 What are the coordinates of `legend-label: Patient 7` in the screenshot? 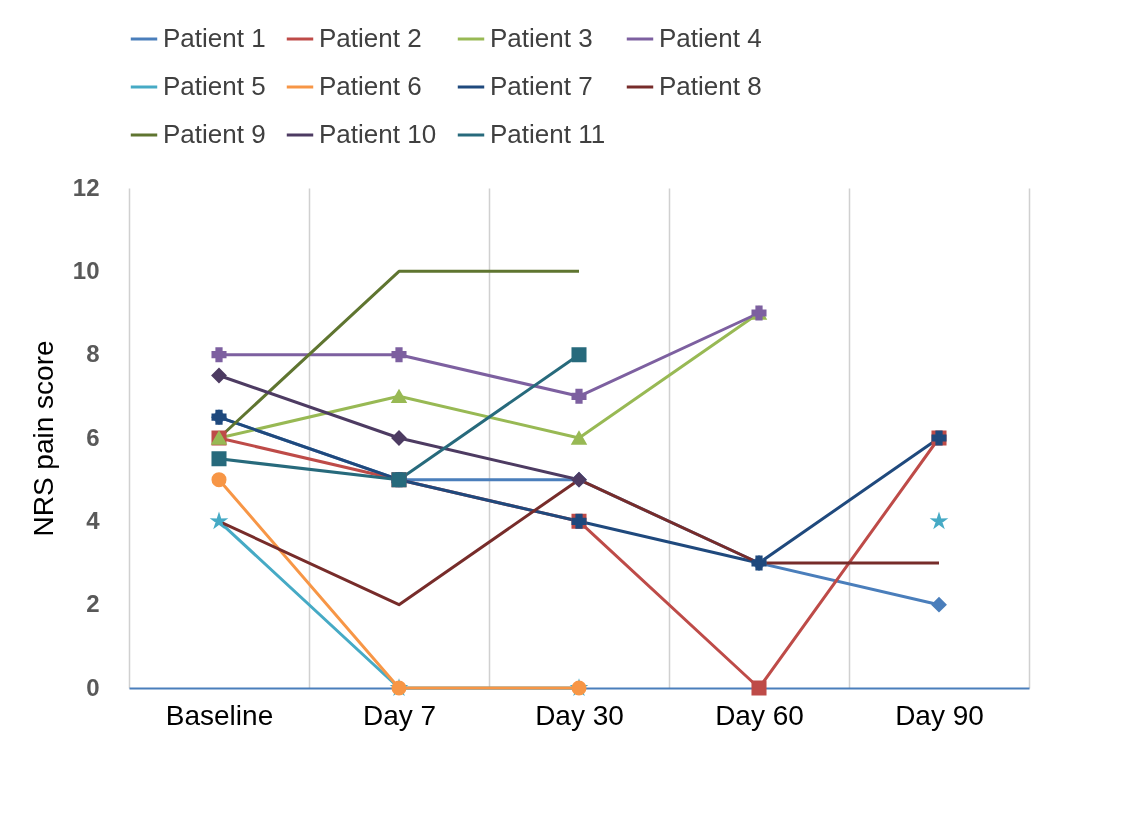 It's located at (541, 86).